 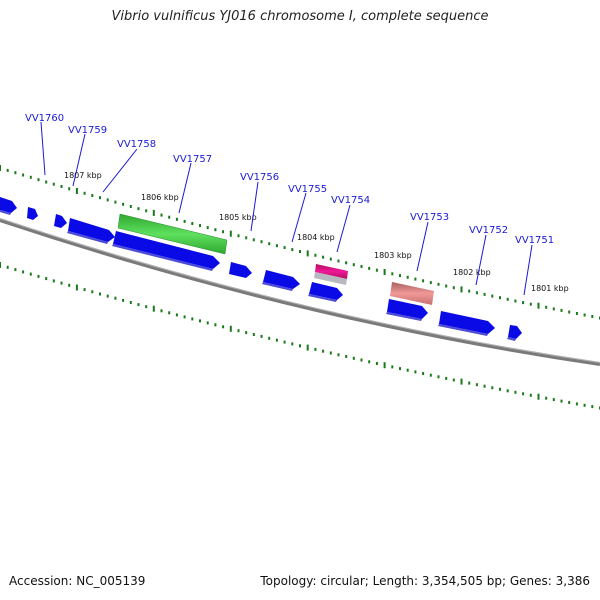 What do you see at coordinates (166, 250) in the screenshot?
I see `gene-arrow-vv1757` at bounding box center [166, 250].